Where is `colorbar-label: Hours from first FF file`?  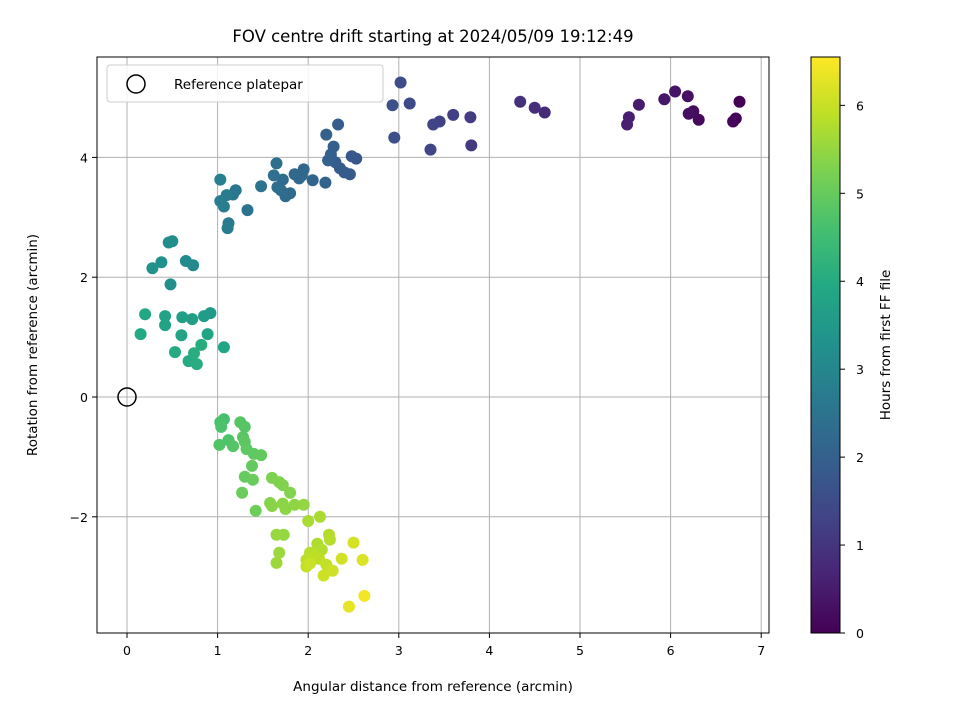 colorbar-label: Hours from first FF file is located at coordinates (886, 345).